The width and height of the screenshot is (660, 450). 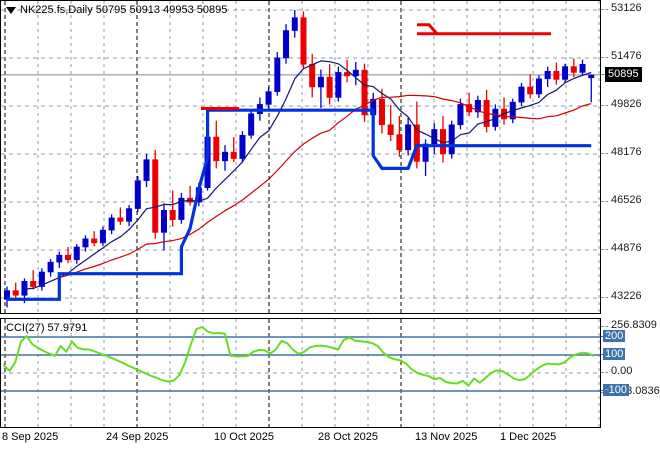 What do you see at coordinates (30, 437) in the screenshot?
I see `date-tick-label: 8 Sep 2025` at bounding box center [30, 437].